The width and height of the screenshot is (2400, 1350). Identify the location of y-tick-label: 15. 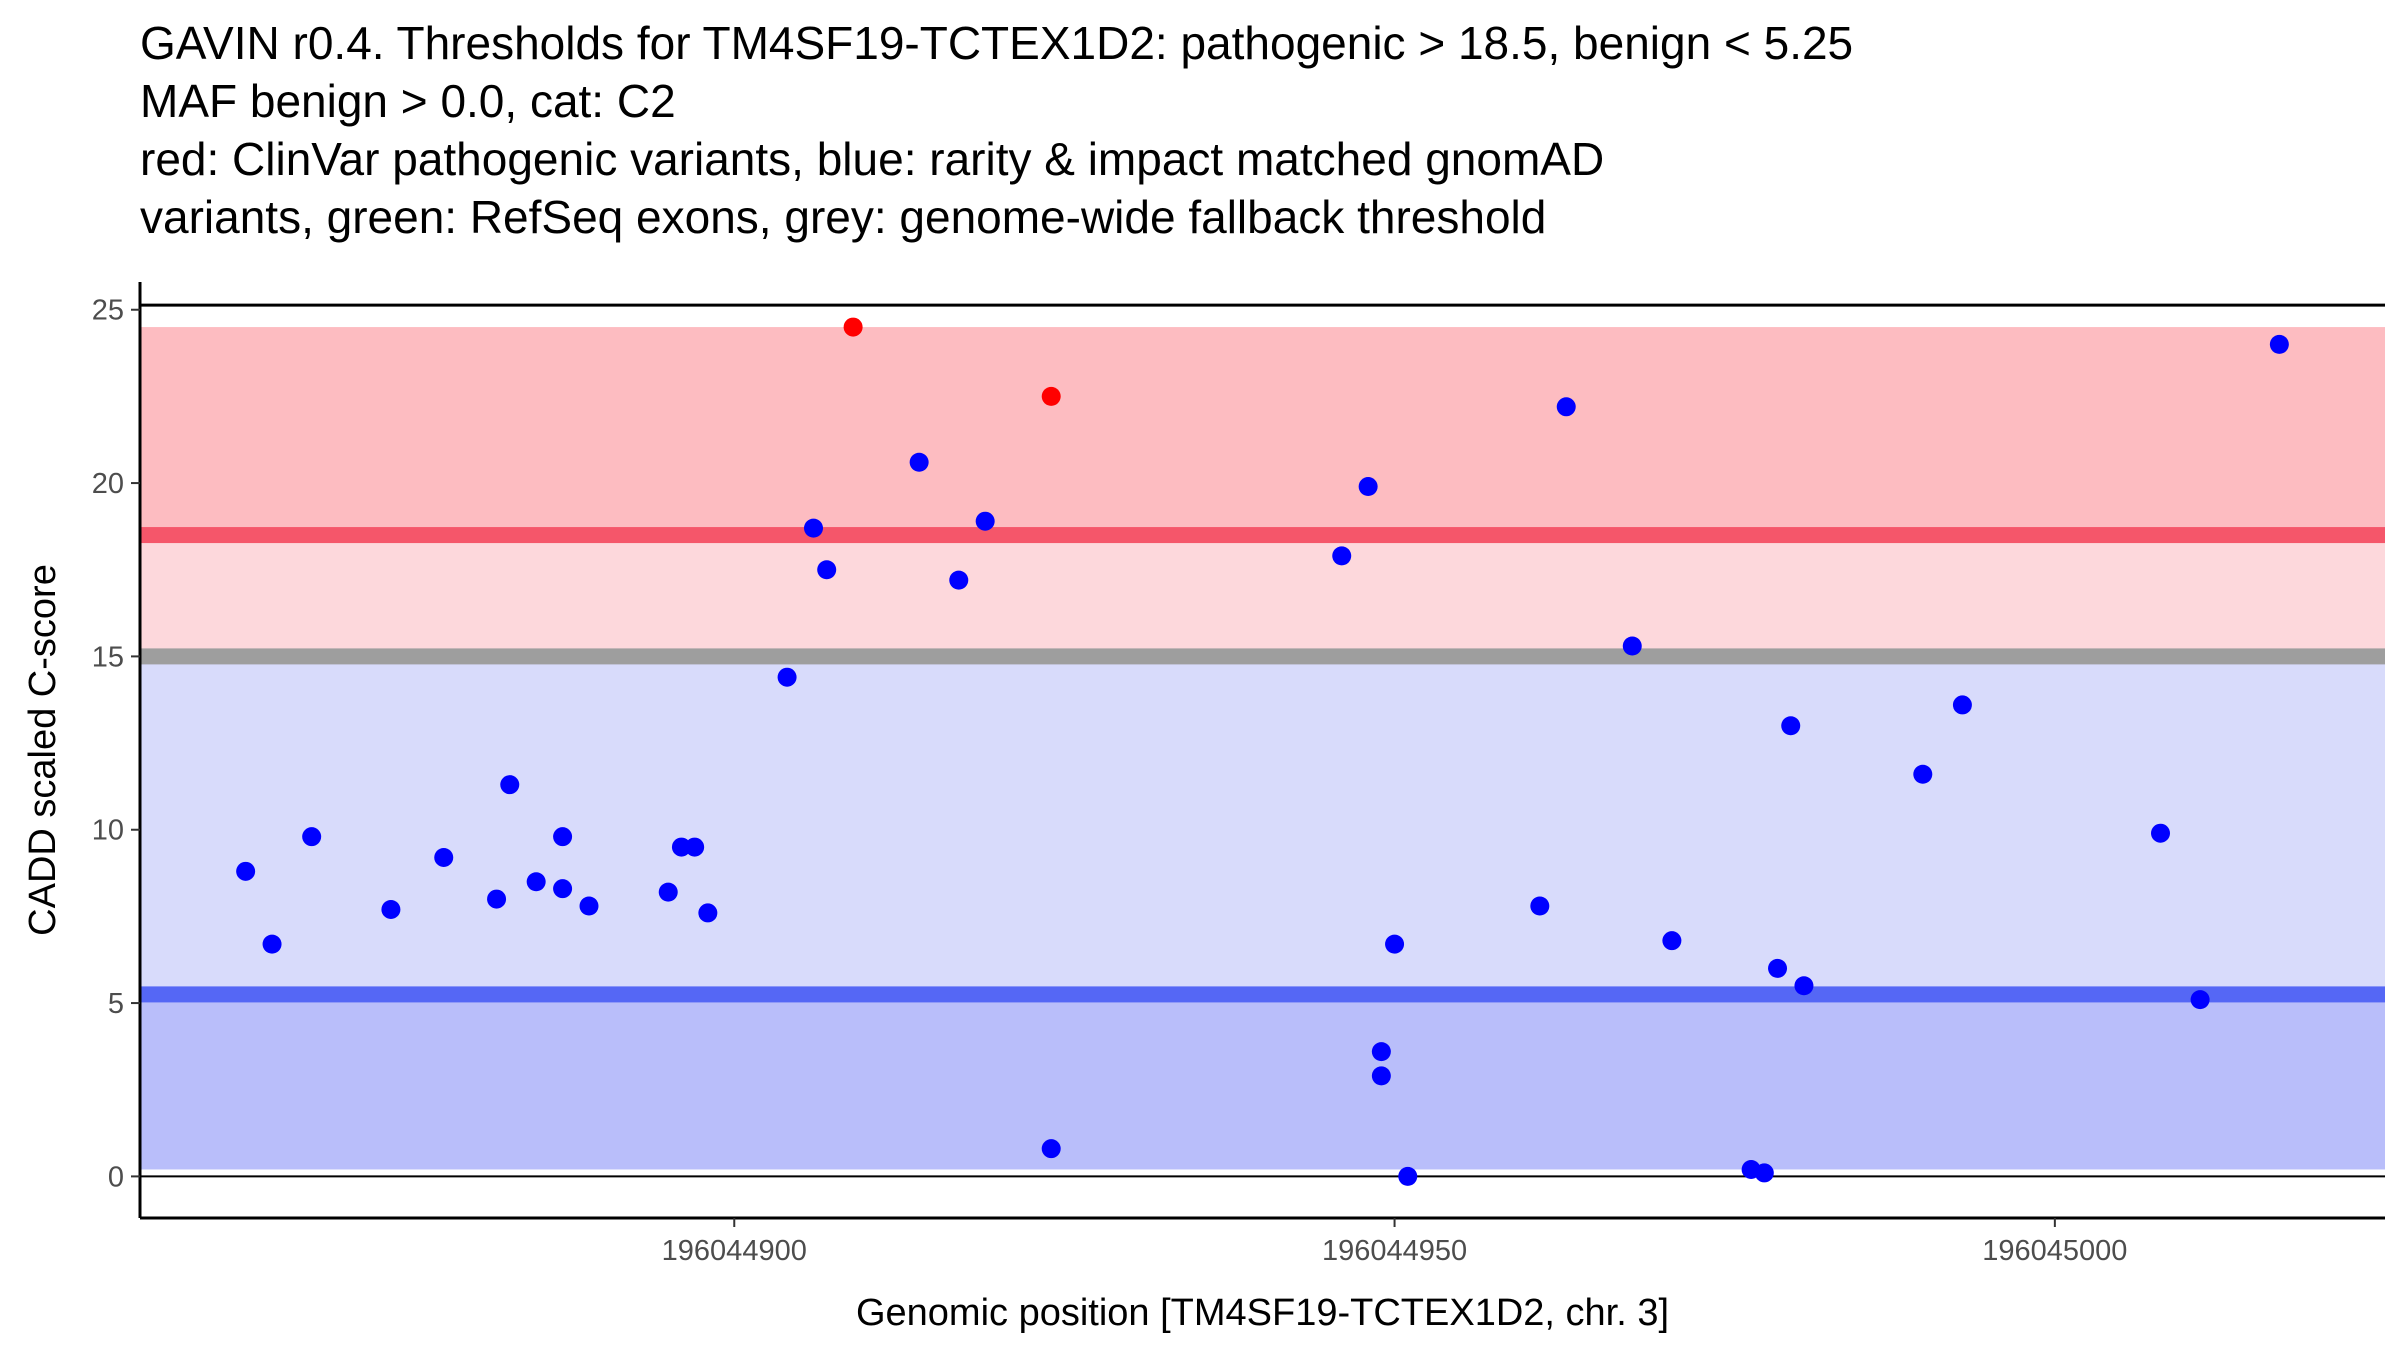
(108, 657).